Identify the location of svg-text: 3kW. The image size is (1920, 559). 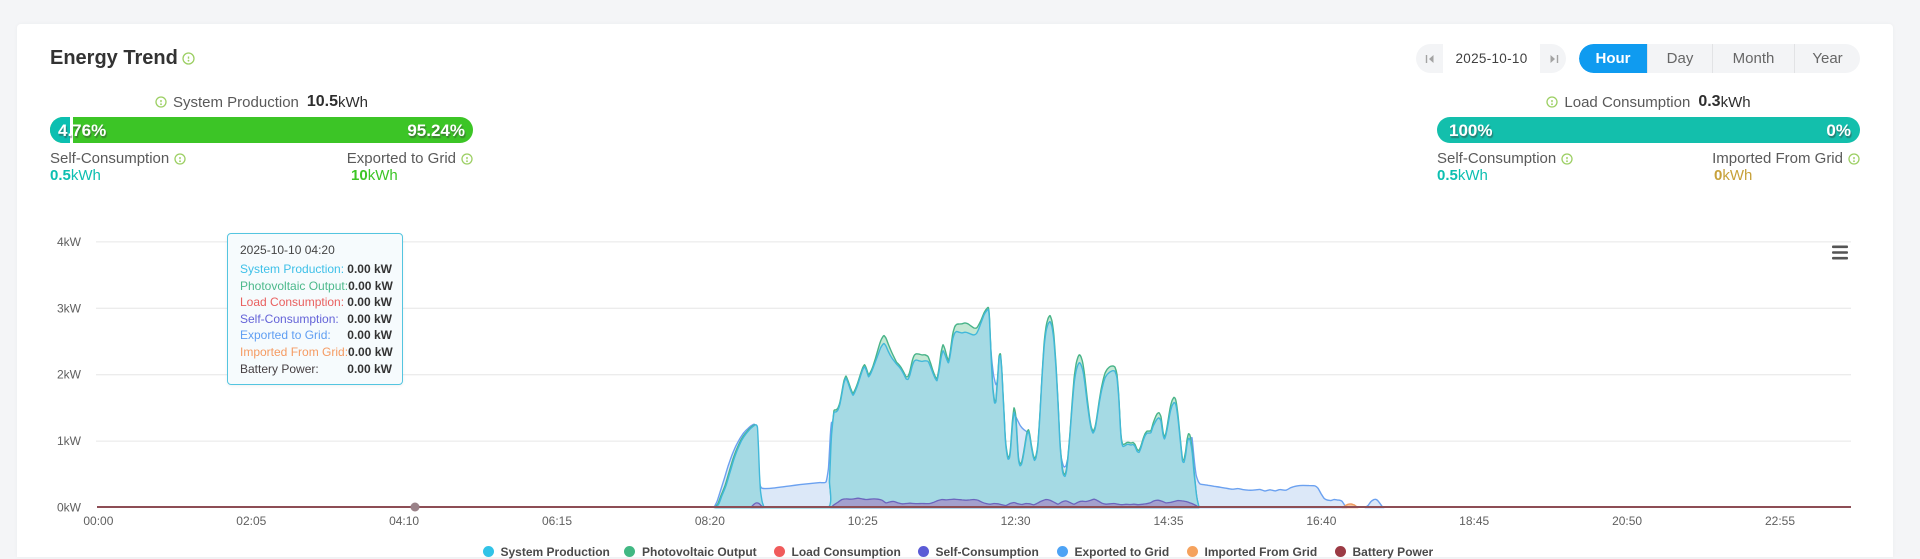
(69, 308).